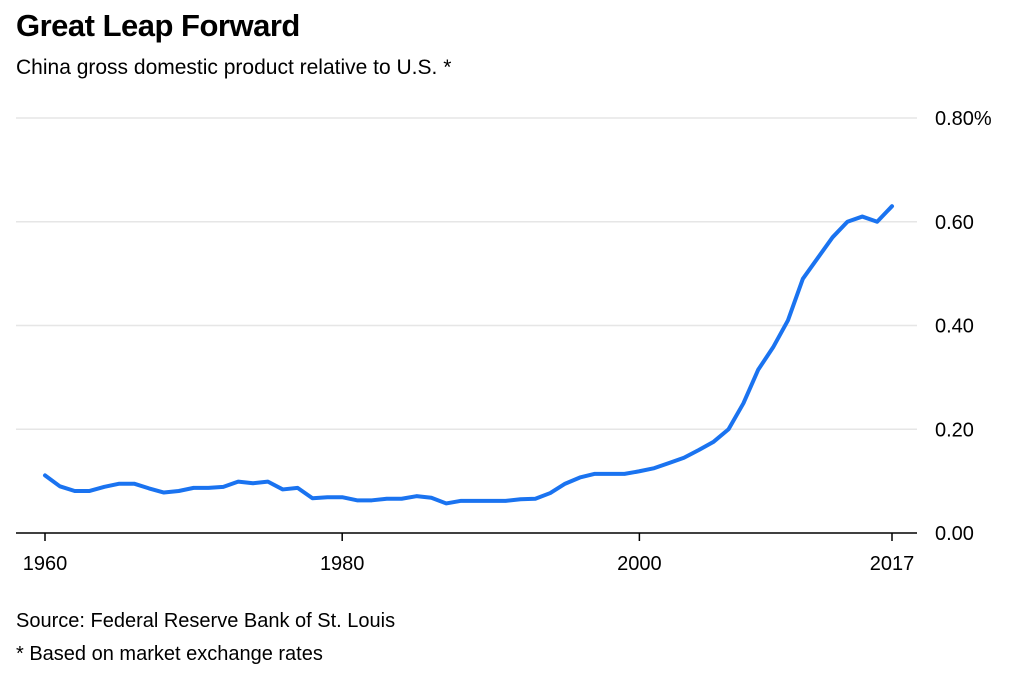  Describe the element at coordinates (954, 534) in the screenshot. I see `y-tick-label: 0.00` at that location.